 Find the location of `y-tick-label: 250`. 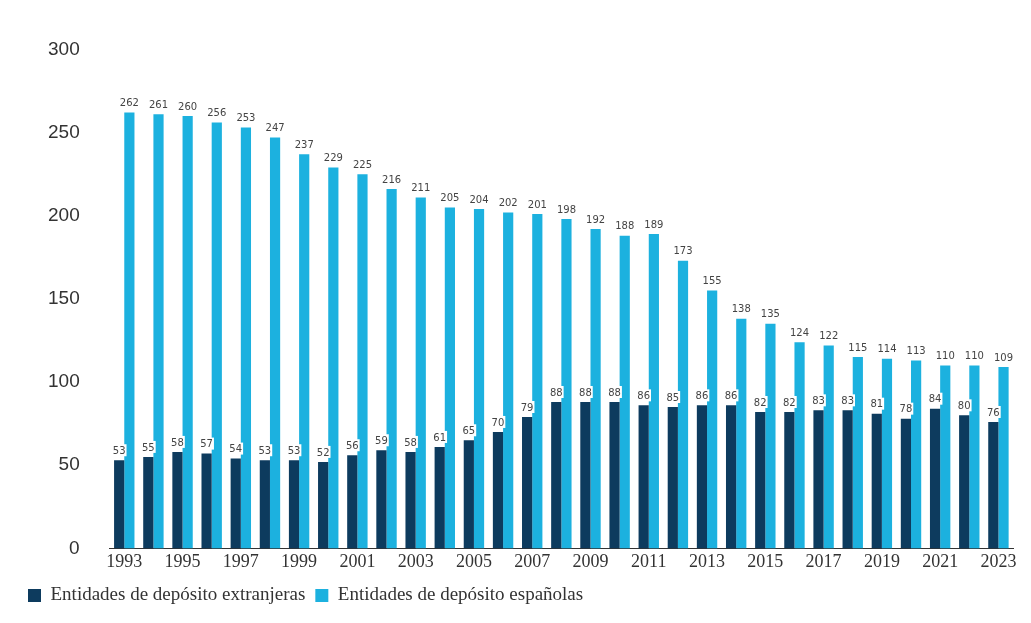

y-tick-label: 250 is located at coordinates (64, 131).